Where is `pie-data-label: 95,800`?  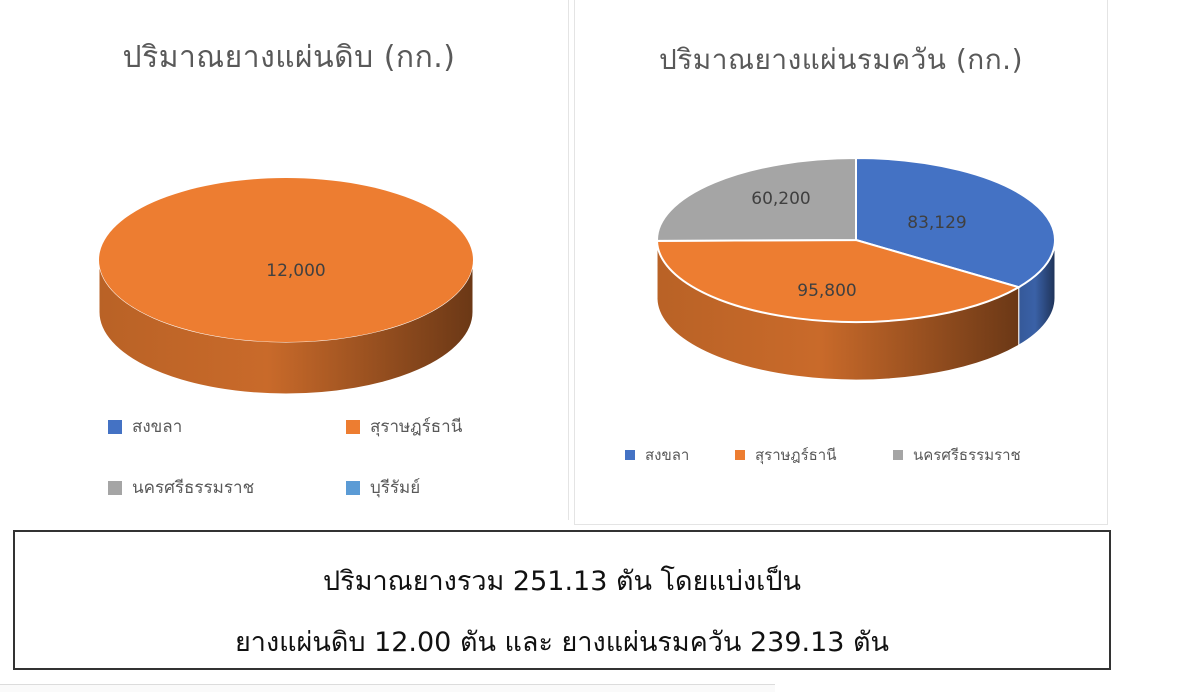 pie-data-label: 95,800 is located at coordinates (826, 291).